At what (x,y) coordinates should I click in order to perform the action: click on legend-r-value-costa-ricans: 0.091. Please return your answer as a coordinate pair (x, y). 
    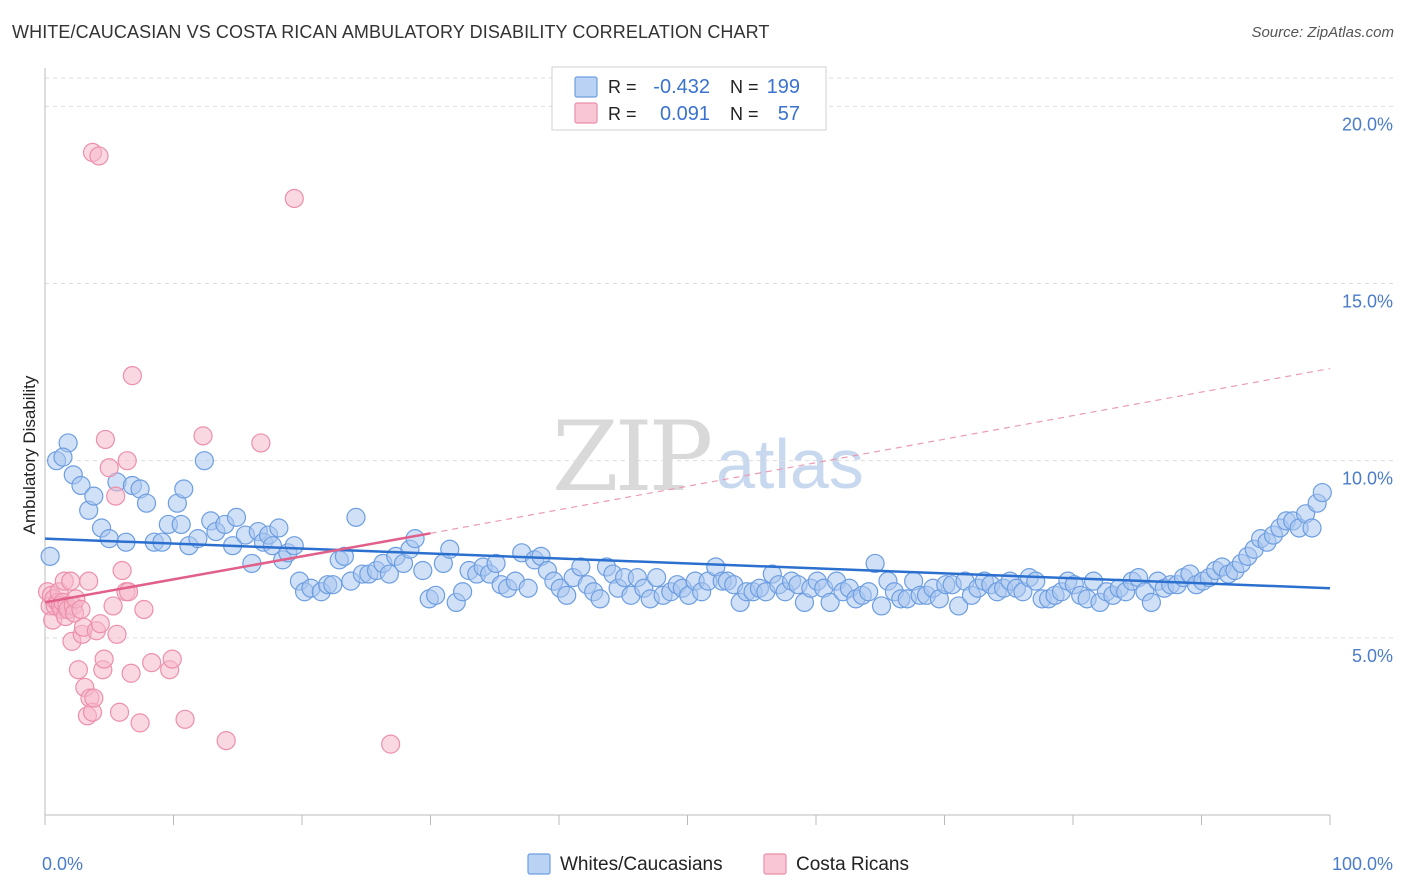
    Looking at the image, I should click on (685, 114).